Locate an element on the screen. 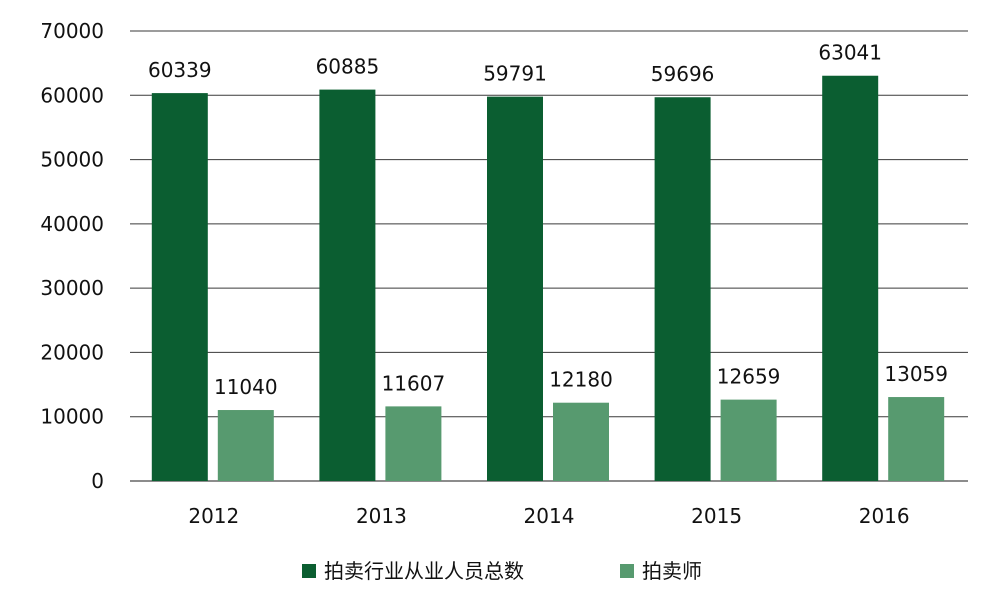 This screenshot has height=596, width=992. data-label: 11607 is located at coordinates (414, 383).